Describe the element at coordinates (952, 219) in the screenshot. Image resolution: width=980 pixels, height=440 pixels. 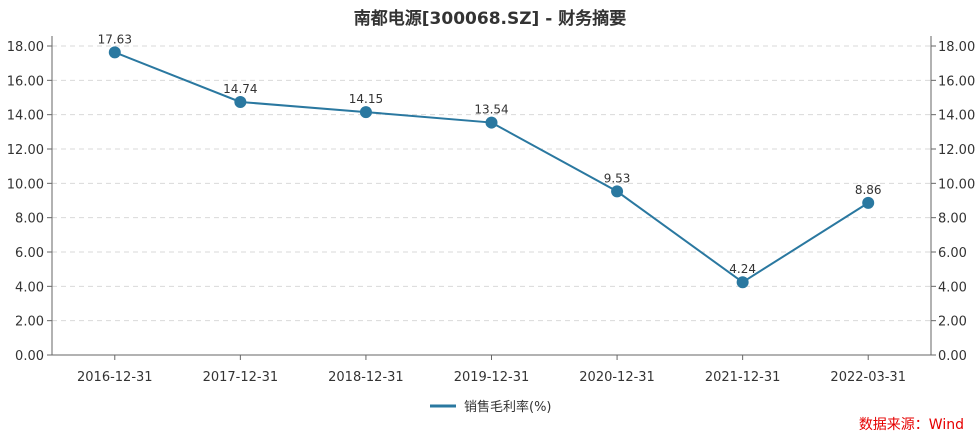
I see `y2-tick-label: 8.00` at that location.